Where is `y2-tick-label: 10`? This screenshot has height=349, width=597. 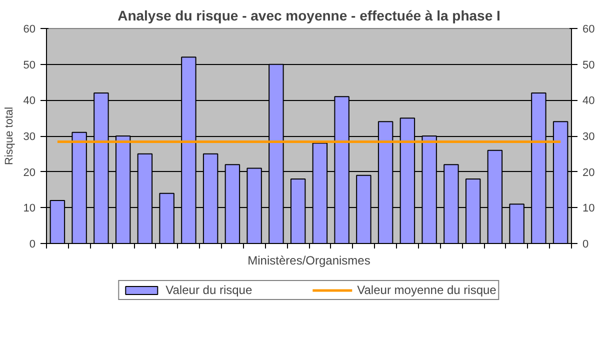
y2-tick-label: 10 is located at coordinates (588, 208).